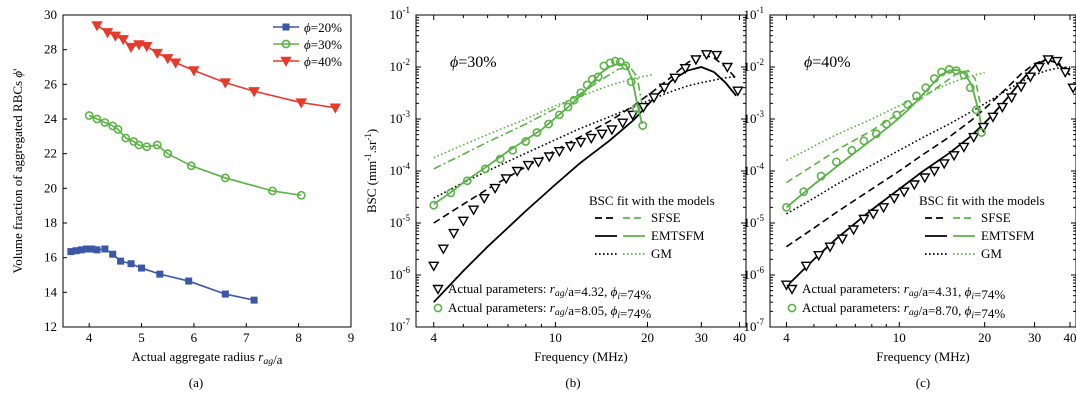  Describe the element at coordinates (754, 325) in the screenshot. I see `y-tick-label-c: 10⁻⁷` at that location.